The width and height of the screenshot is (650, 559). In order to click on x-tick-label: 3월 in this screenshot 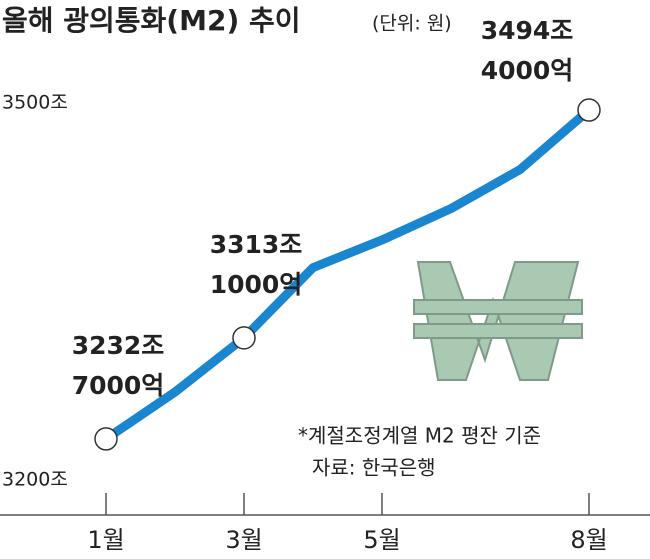, I will do `click(243, 540)`.